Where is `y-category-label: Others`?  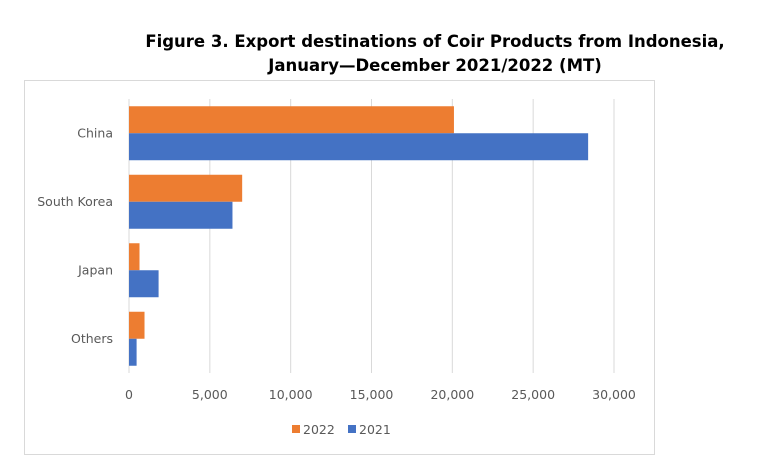
y-category-label: Others is located at coordinates (92, 338).